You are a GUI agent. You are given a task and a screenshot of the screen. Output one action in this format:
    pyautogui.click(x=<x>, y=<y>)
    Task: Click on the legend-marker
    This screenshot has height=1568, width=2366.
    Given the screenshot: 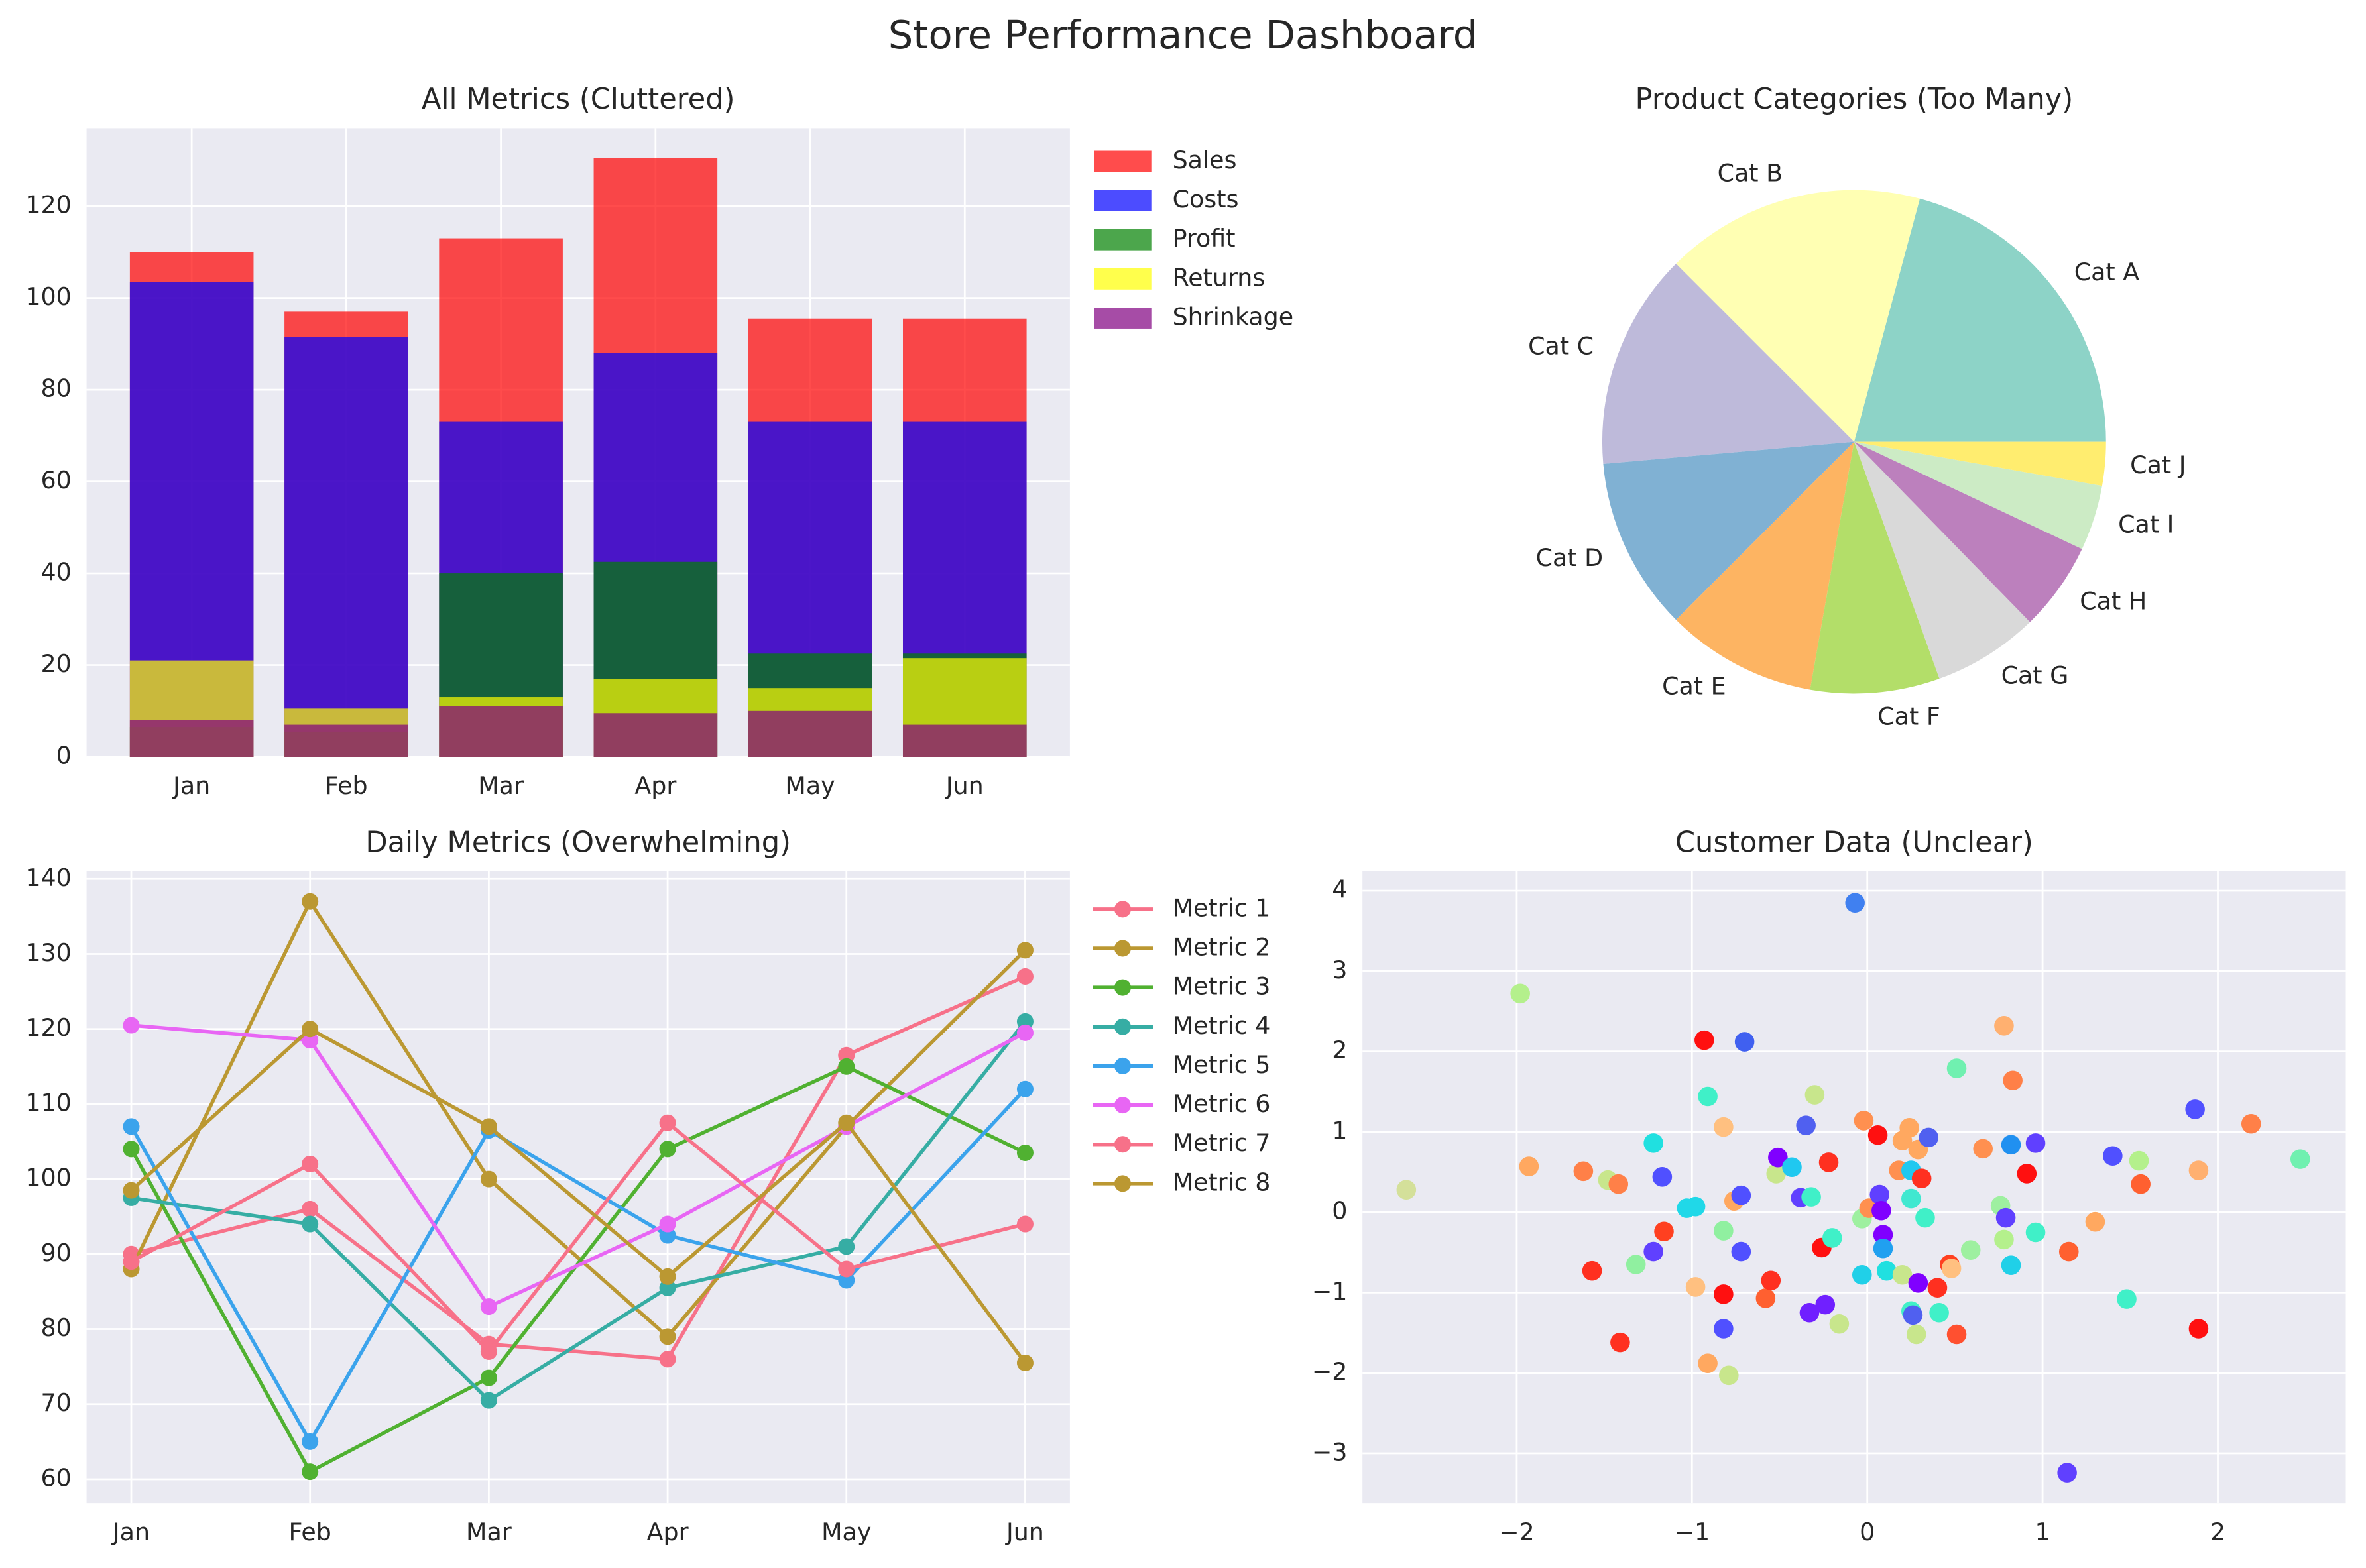 What is the action you would take?
    pyautogui.click(x=1123, y=1106)
    